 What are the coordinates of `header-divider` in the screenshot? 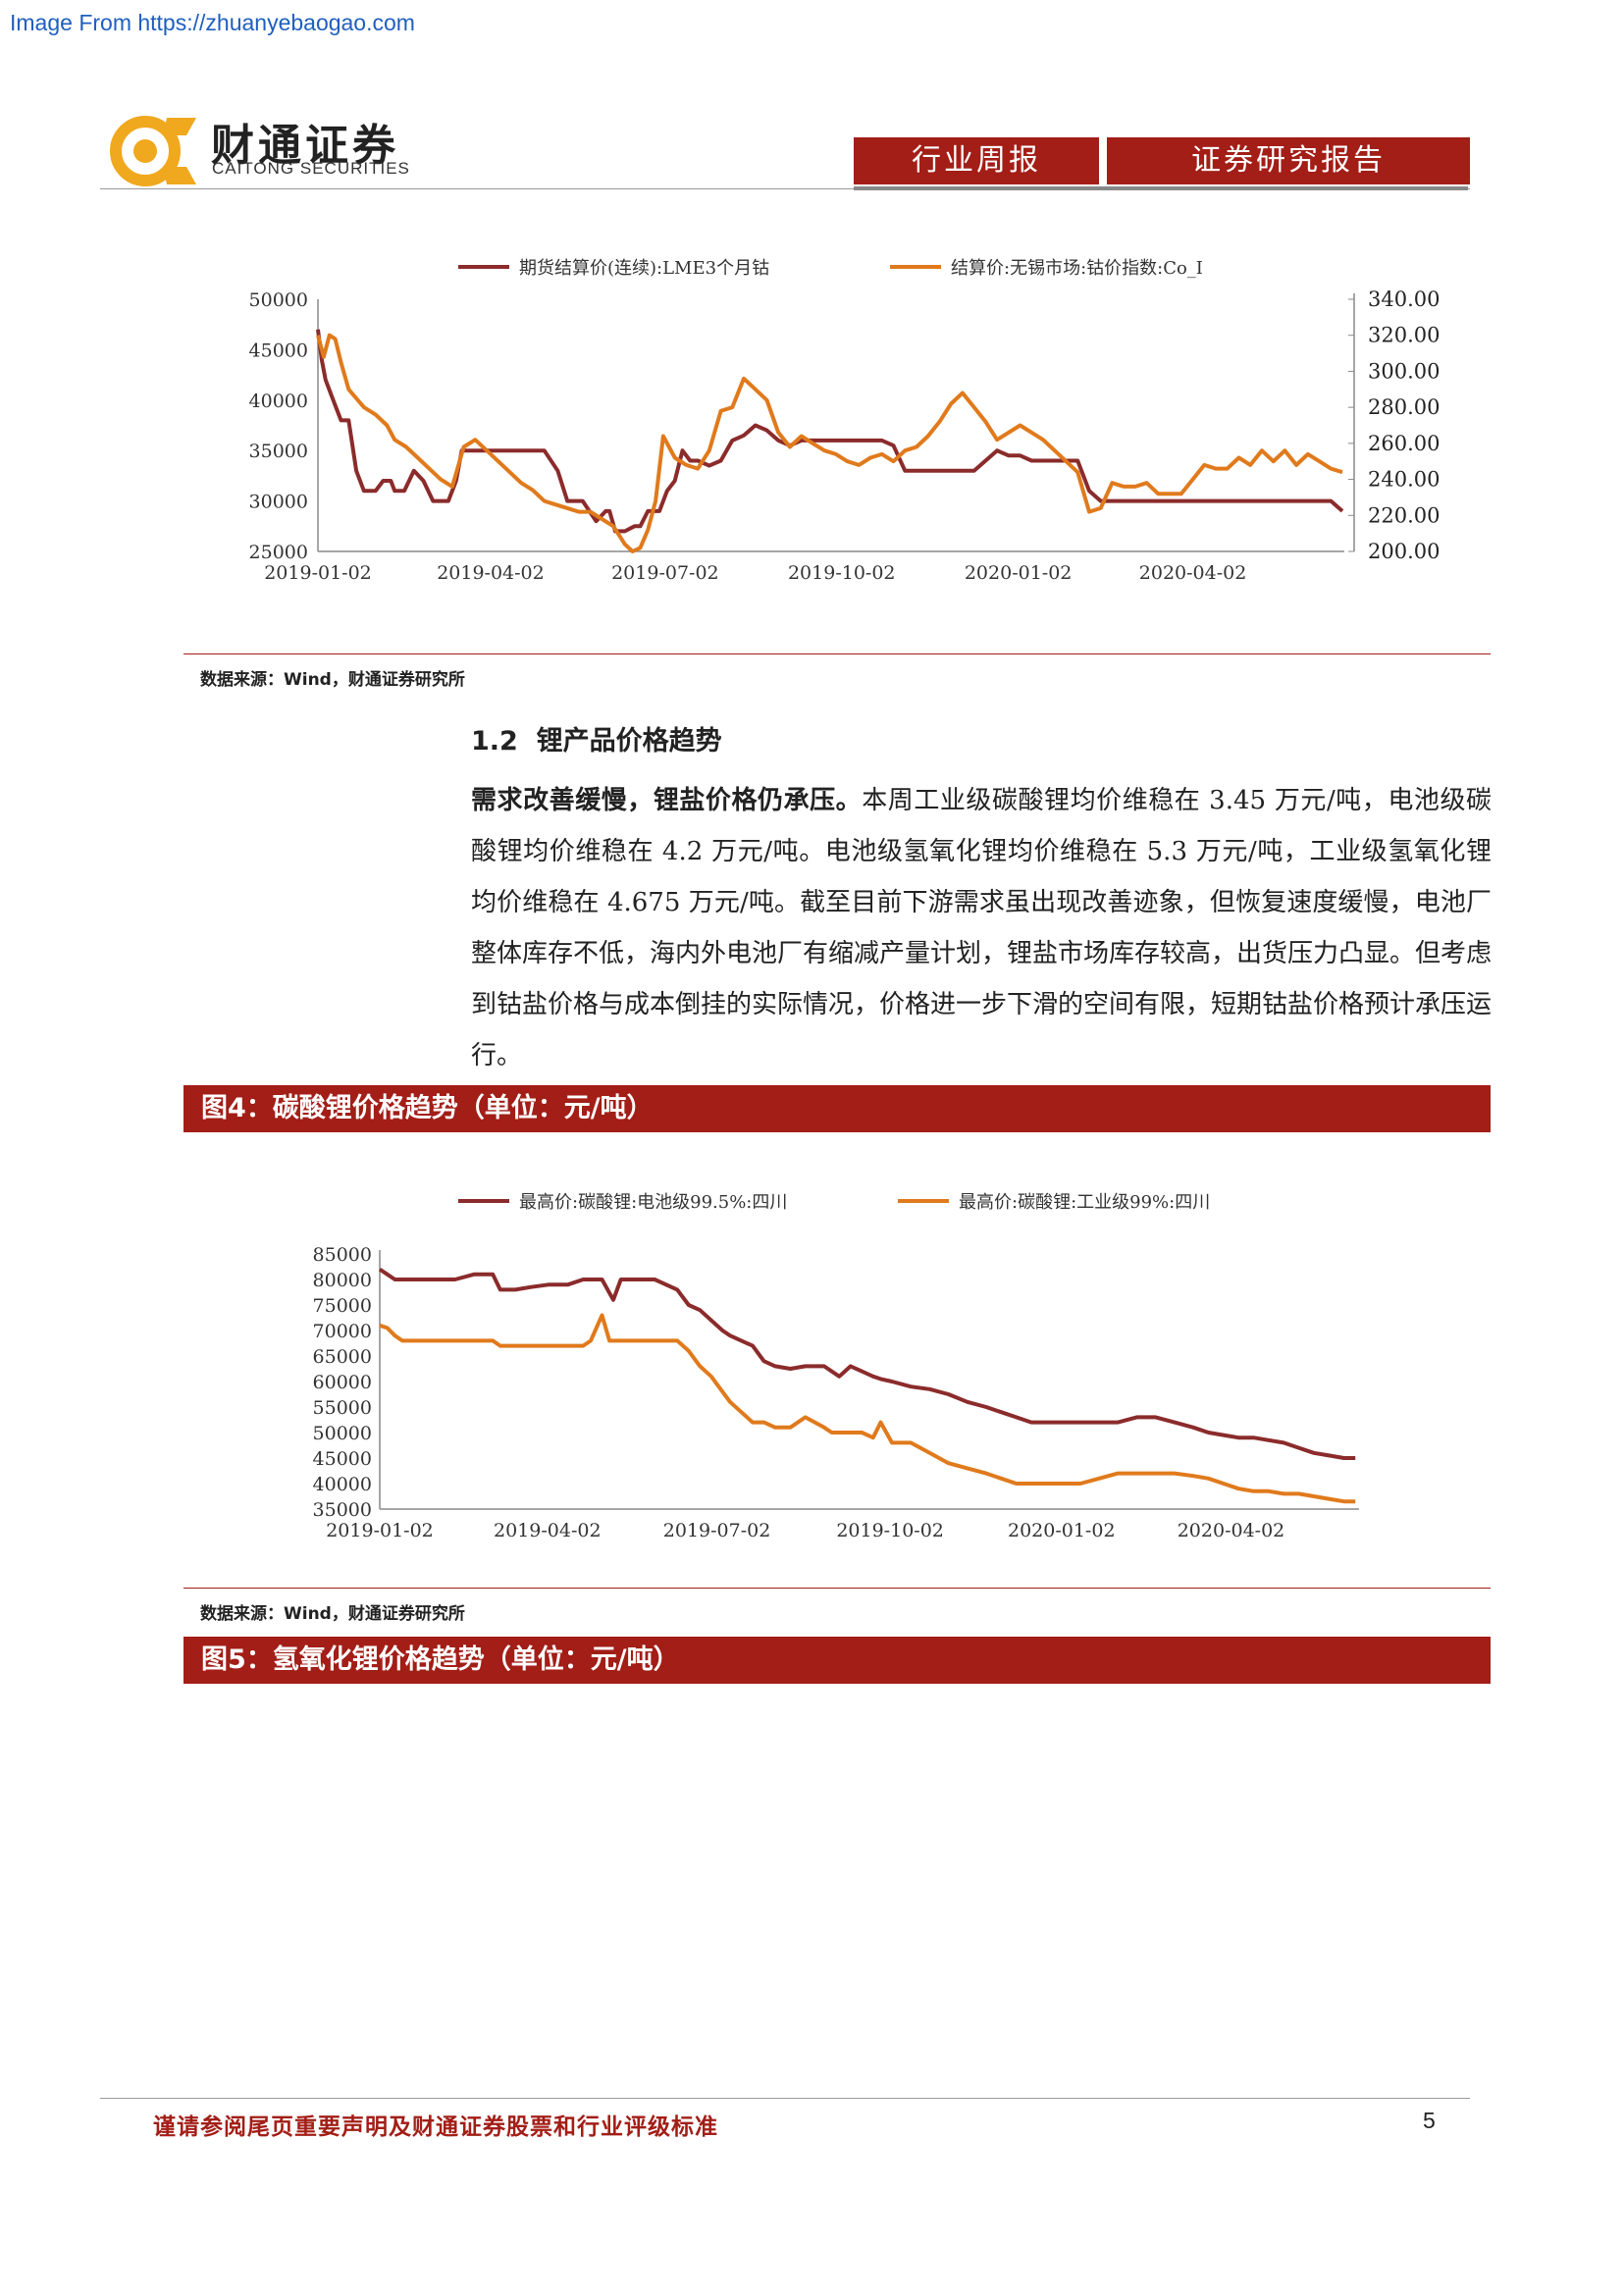 It's located at (785, 188).